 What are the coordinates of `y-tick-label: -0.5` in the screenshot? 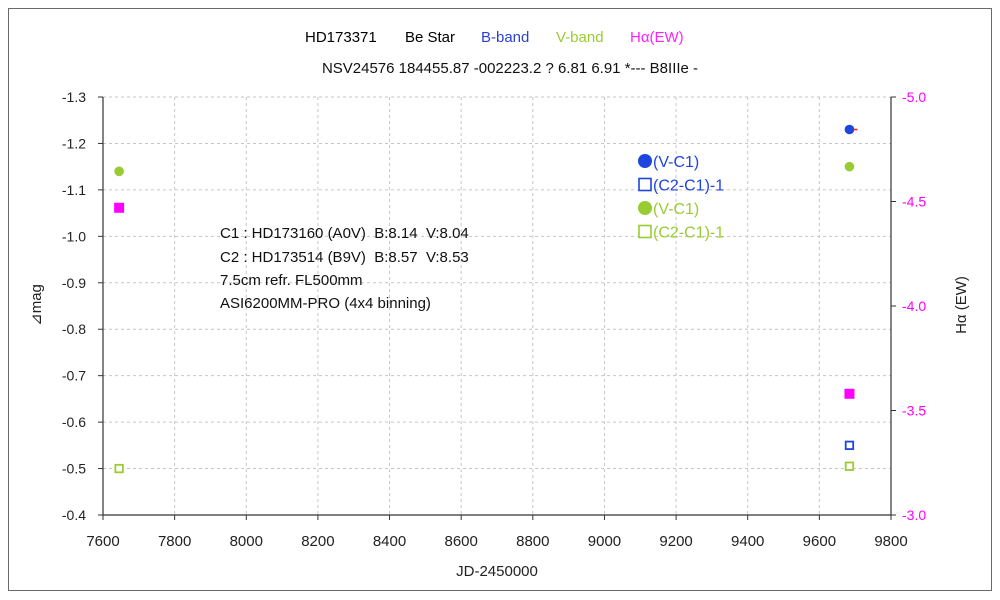 It's located at (74, 469).